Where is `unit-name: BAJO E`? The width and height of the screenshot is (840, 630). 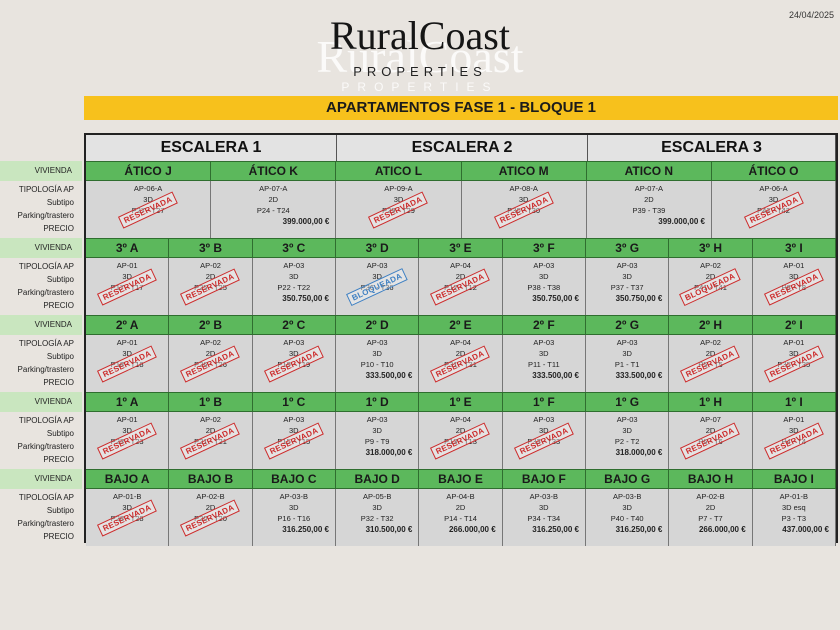
unit-name: BAJO E is located at coordinates (461, 480).